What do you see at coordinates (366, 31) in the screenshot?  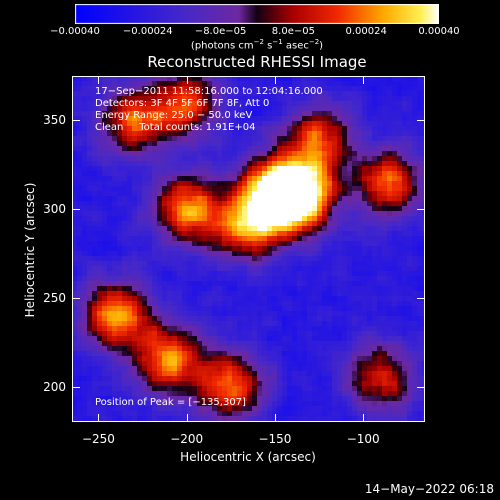 I see `colorbar-tick-label: 0.00024` at bounding box center [366, 31].